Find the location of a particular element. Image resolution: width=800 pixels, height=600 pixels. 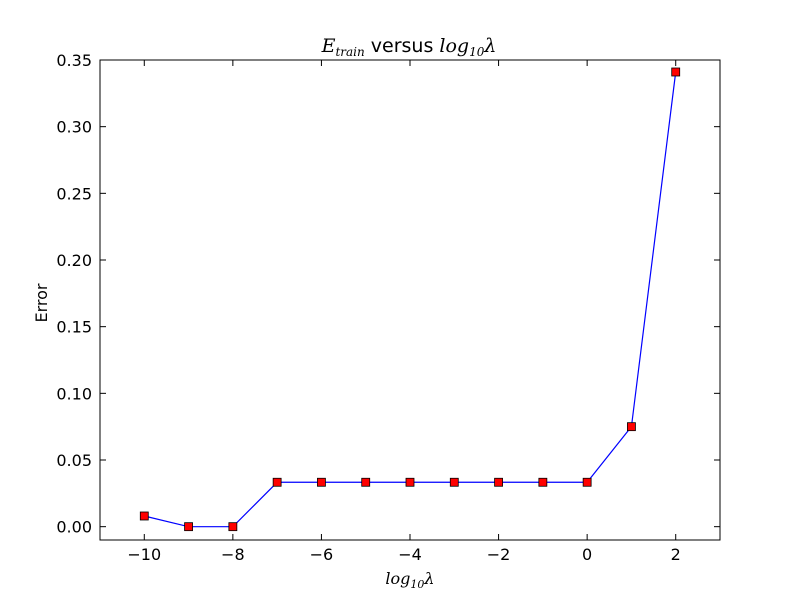

y-tick-label: 0.25 is located at coordinates (74, 193).